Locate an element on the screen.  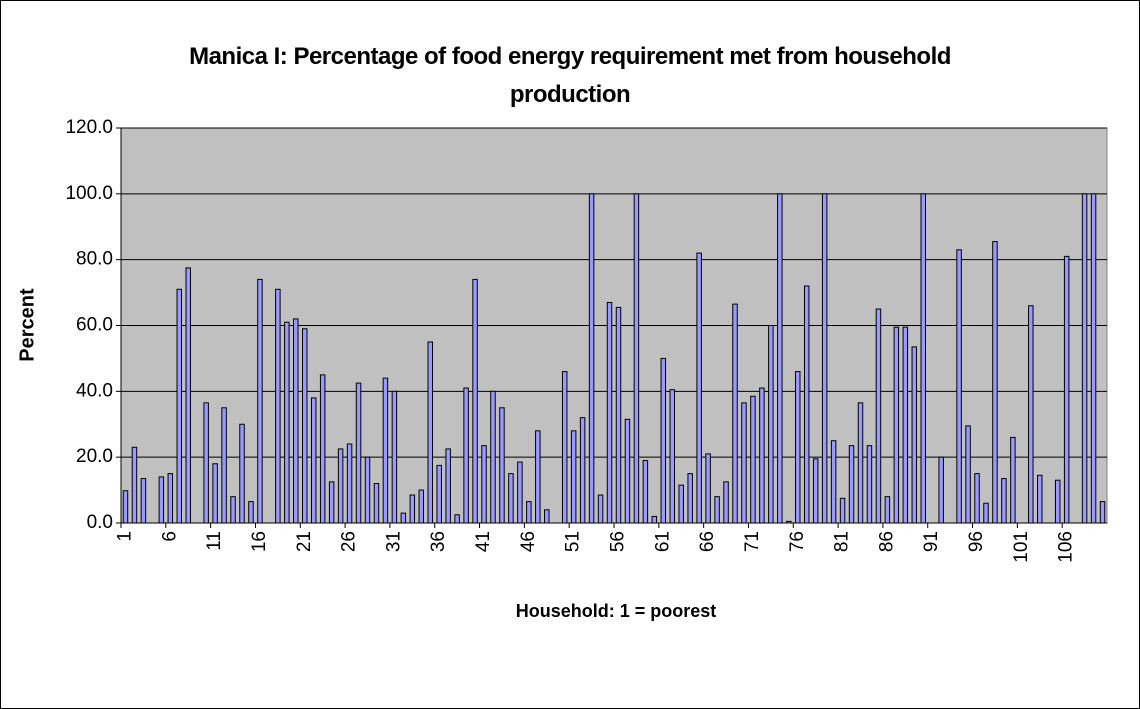
x-tick-label: 1 is located at coordinates (124, 536).